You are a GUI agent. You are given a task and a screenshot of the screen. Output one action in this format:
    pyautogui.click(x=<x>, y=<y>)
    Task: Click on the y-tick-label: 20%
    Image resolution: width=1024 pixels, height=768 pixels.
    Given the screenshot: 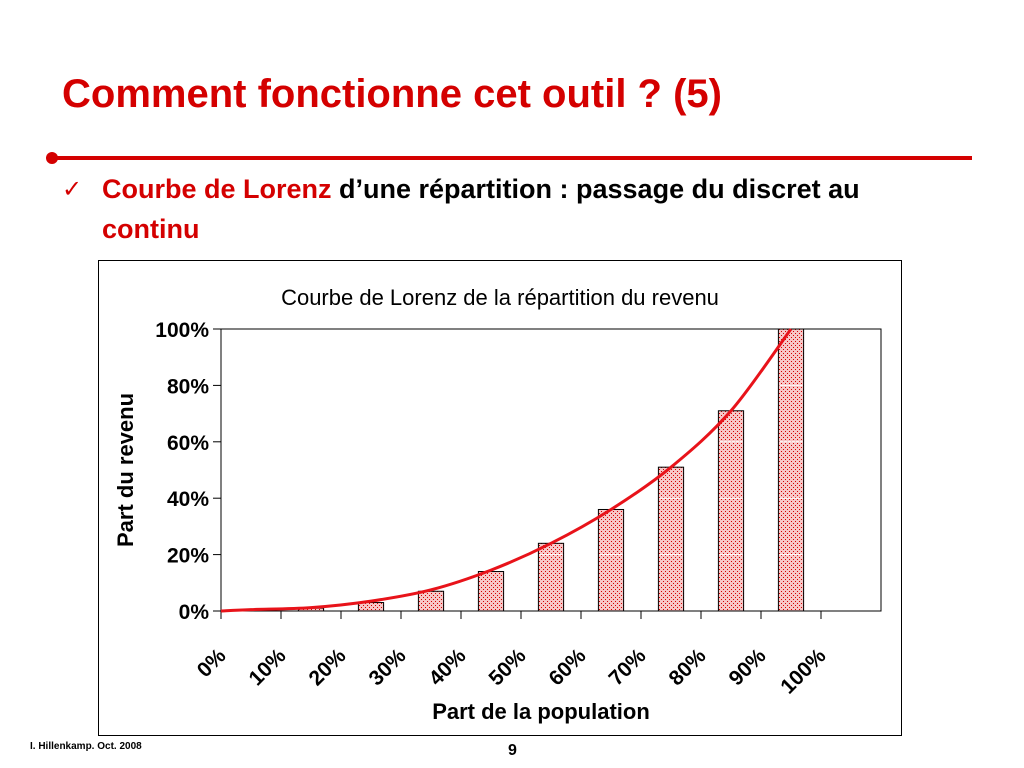 What is the action you would take?
    pyautogui.click(x=188, y=556)
    